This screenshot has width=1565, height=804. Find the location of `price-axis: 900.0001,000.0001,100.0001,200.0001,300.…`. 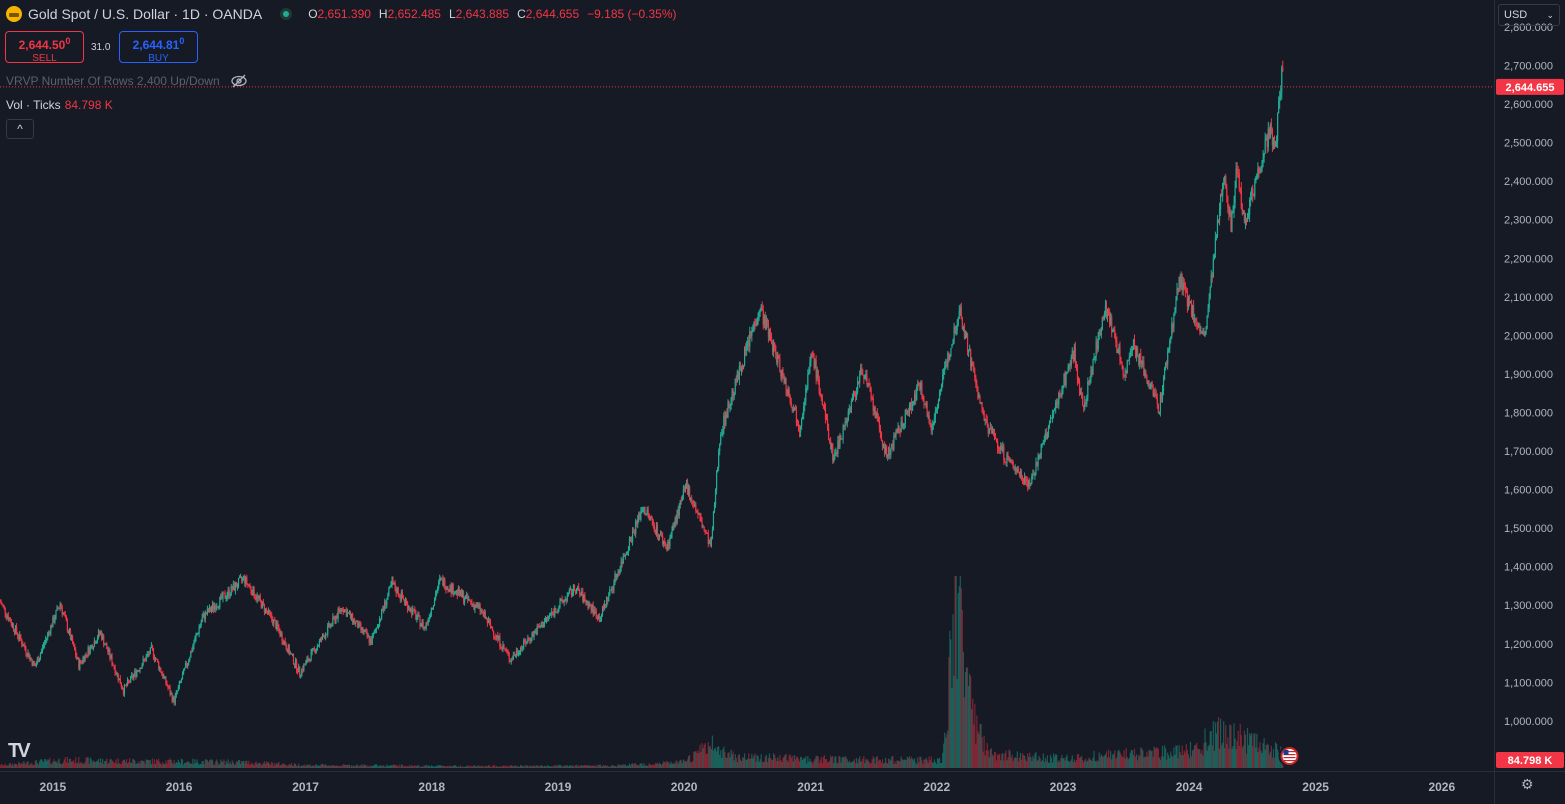

price-axis: 900.0001,000.0001,100.0001,200.0001,300.… is located at coordinates (1529, 385).